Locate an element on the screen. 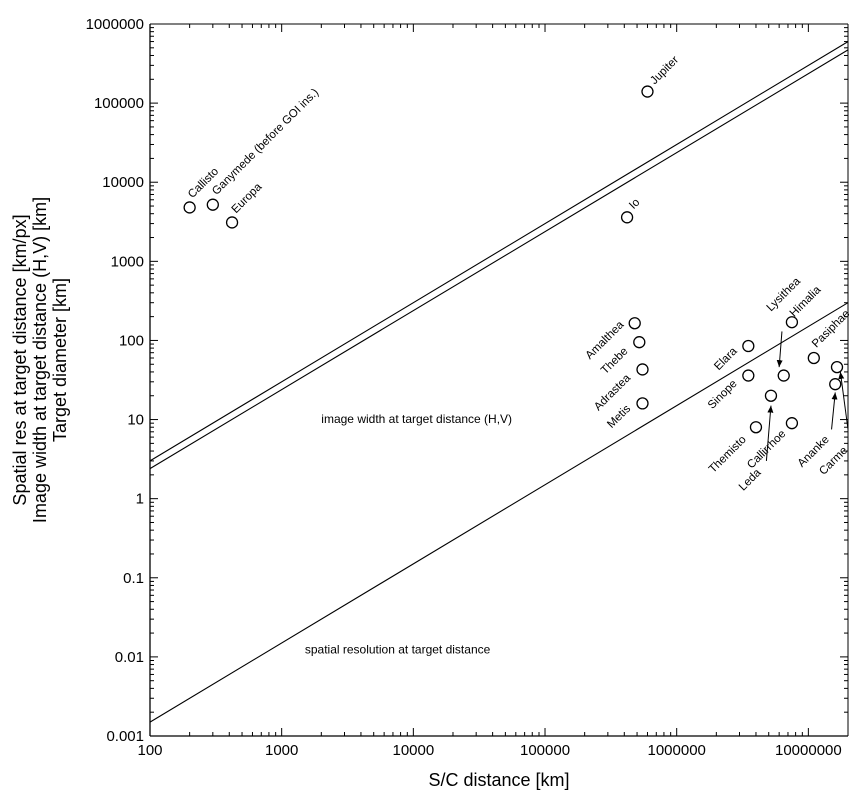 This screenshot has width=857, height=793. x-tick-label: 10000000 is located at coordinates (808, 750).